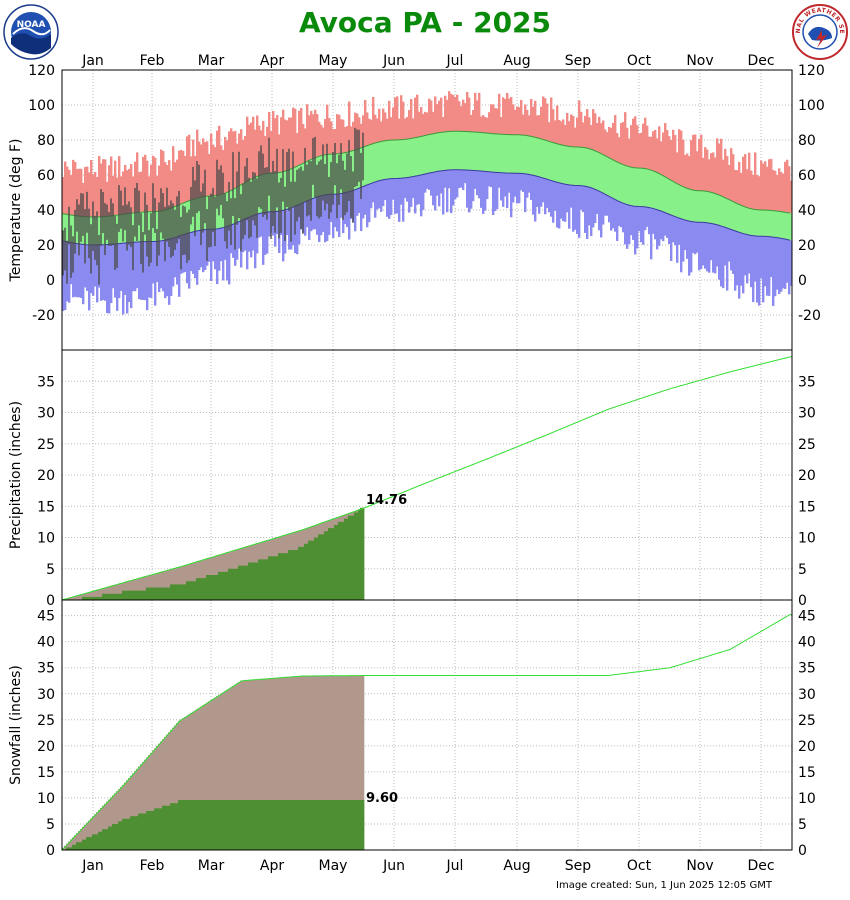  I want to click on image-created-timestamp: Image created: Sun, 1 Jun 2025 12:05 GMT, so click(664, 885).